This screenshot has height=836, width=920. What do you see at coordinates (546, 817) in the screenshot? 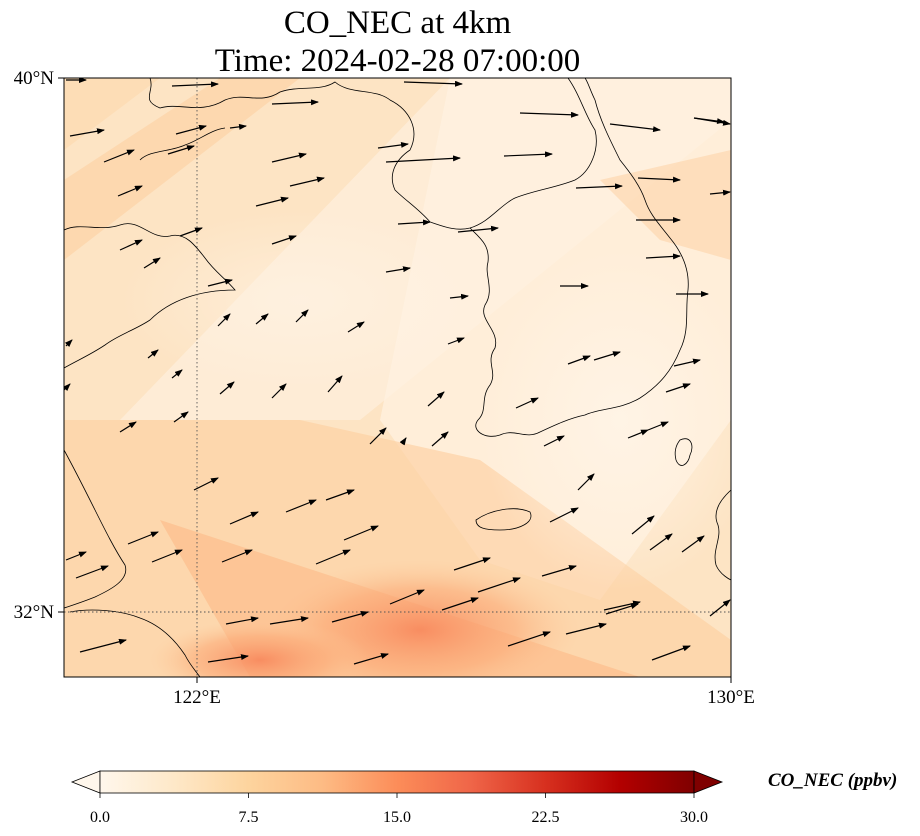
I see `colorbar-tick-label: 22.5` at bounding box center [546, 817].